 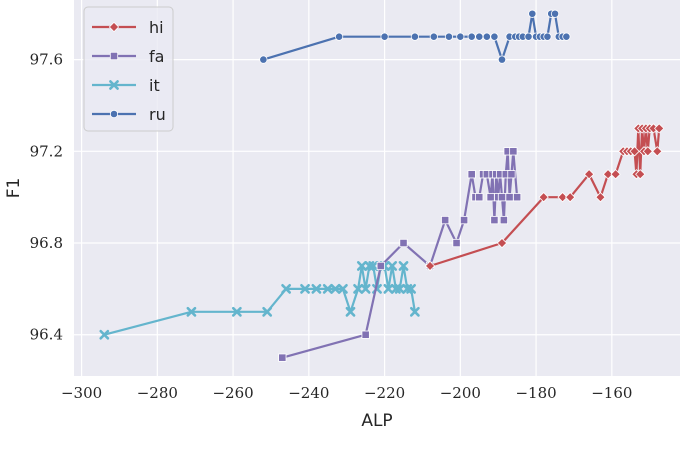 What do you see at coordinates (46, 197) in the screenshot?
I see `y-ticks: 96.4 96.8 97.2 97.6` at bounding box center [46, 197].